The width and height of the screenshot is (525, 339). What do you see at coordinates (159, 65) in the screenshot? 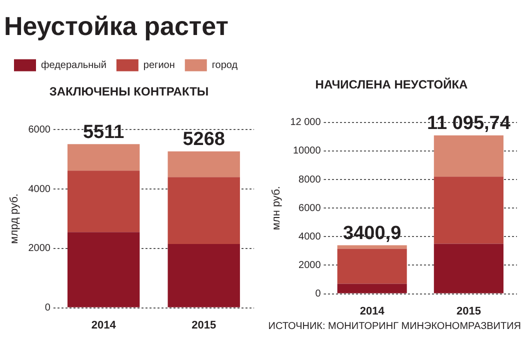
I see `legend-label: регион` at bounding box center [159, 65].